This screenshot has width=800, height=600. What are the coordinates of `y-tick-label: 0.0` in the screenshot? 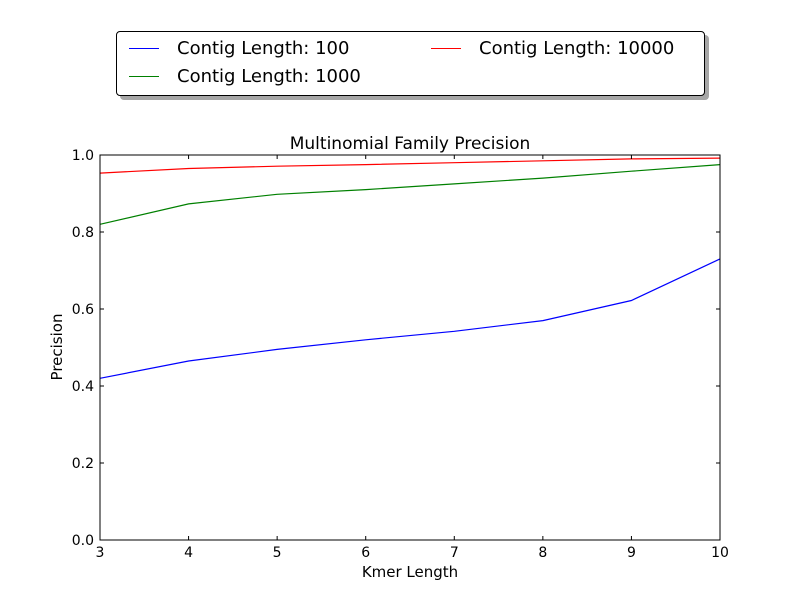 It's located at (83, 541).